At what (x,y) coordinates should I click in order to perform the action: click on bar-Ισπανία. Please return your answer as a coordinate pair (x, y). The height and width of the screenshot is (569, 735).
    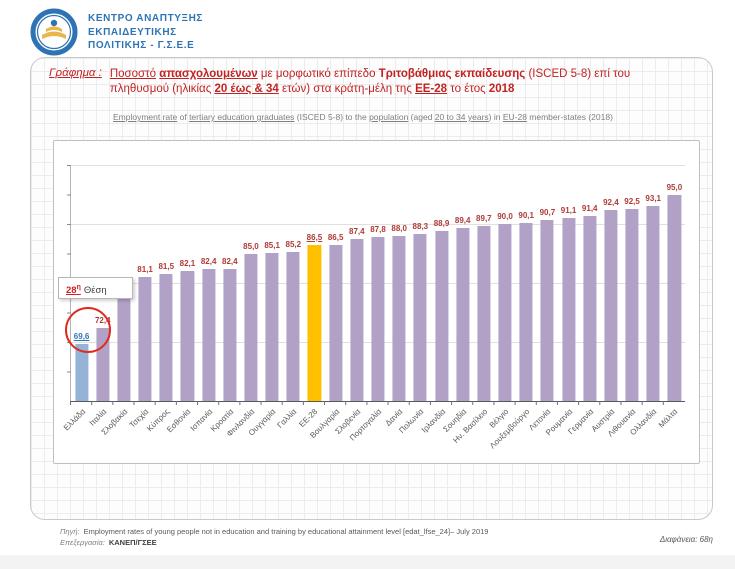
    Looking at the image, I should click on (209, 334).